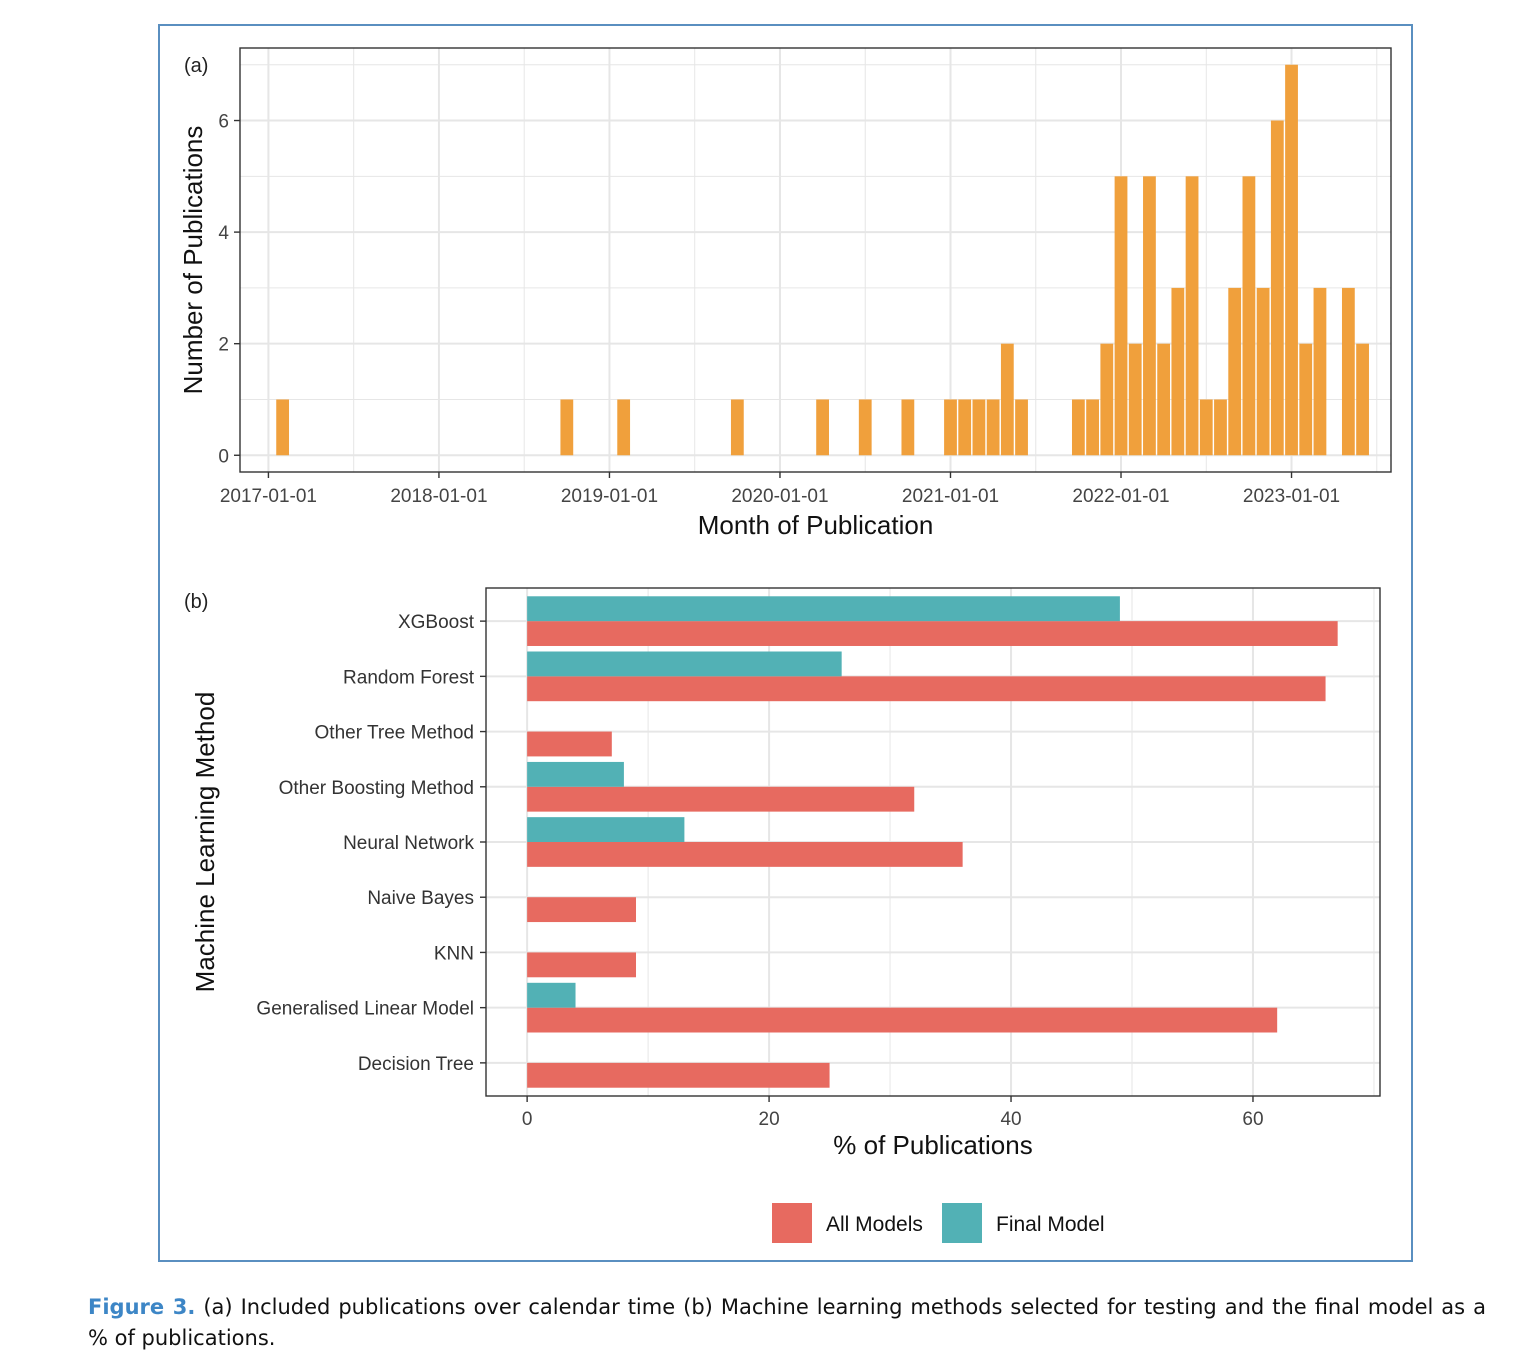 This screenshot has height=1366, width=1540. Describe the element at coordinates (932, 1145) in the screenshot. I see `panel-b-x-axis-title: % of Publications` at that location.